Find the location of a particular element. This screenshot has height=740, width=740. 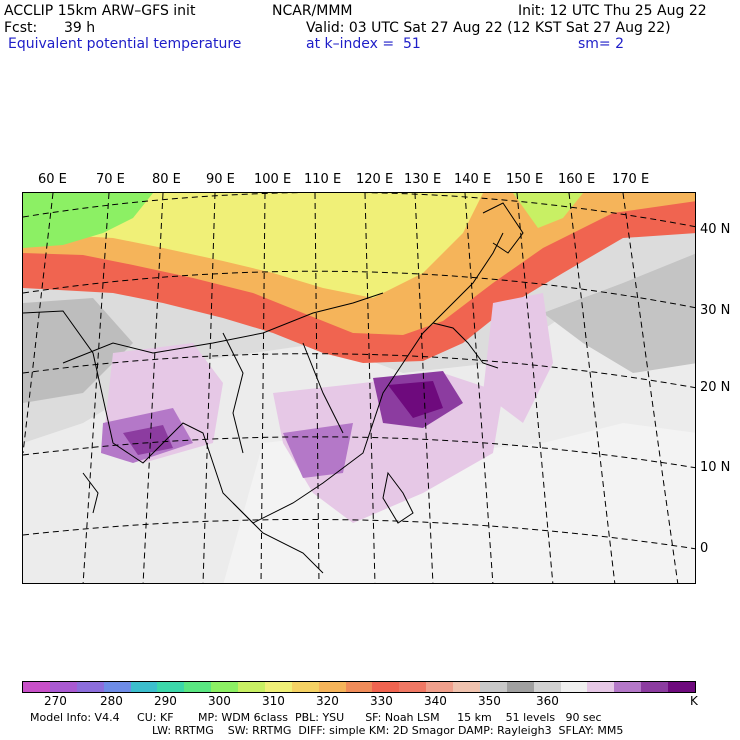

colorbar is located at coordinates (359, 687).